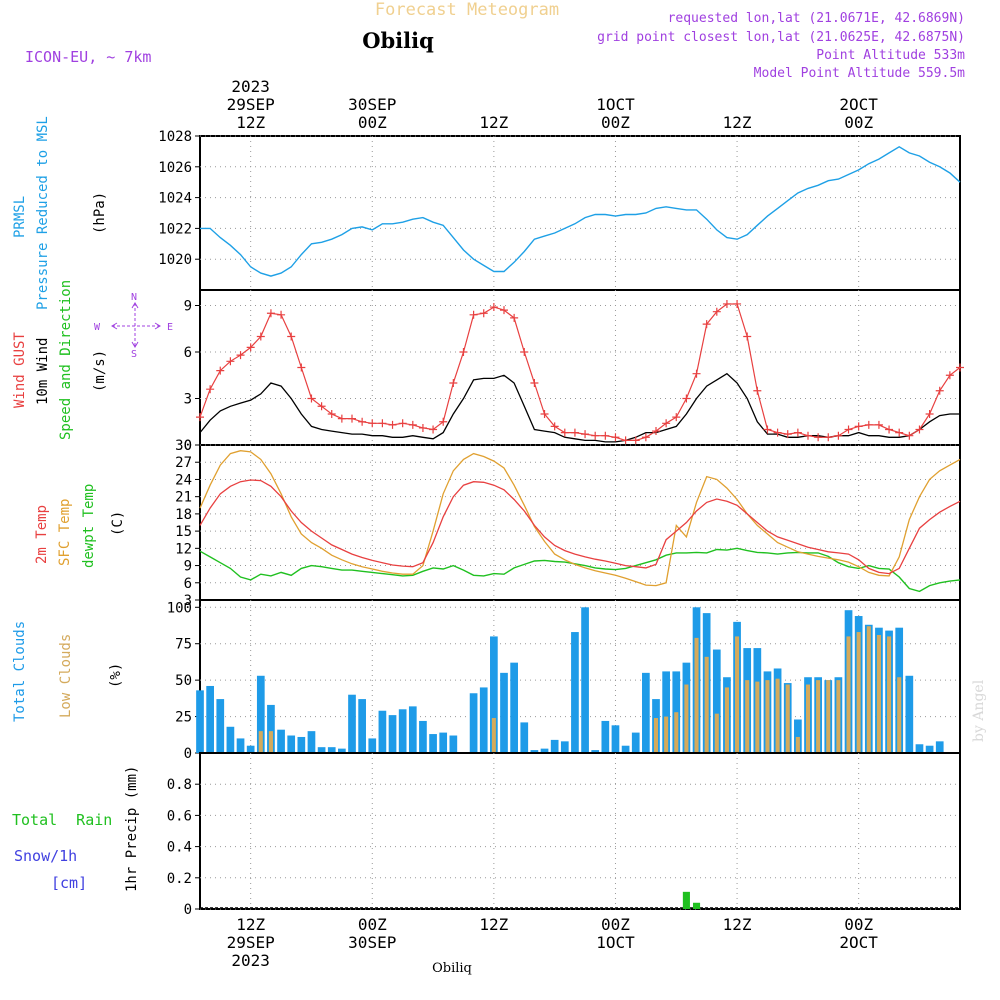 This screenshot has height=1000, width=1000. What do you see at coordinates (188, 601) in the screenshot?
I see `temp-ytick-label: 3` at bounding box center [188, 601].